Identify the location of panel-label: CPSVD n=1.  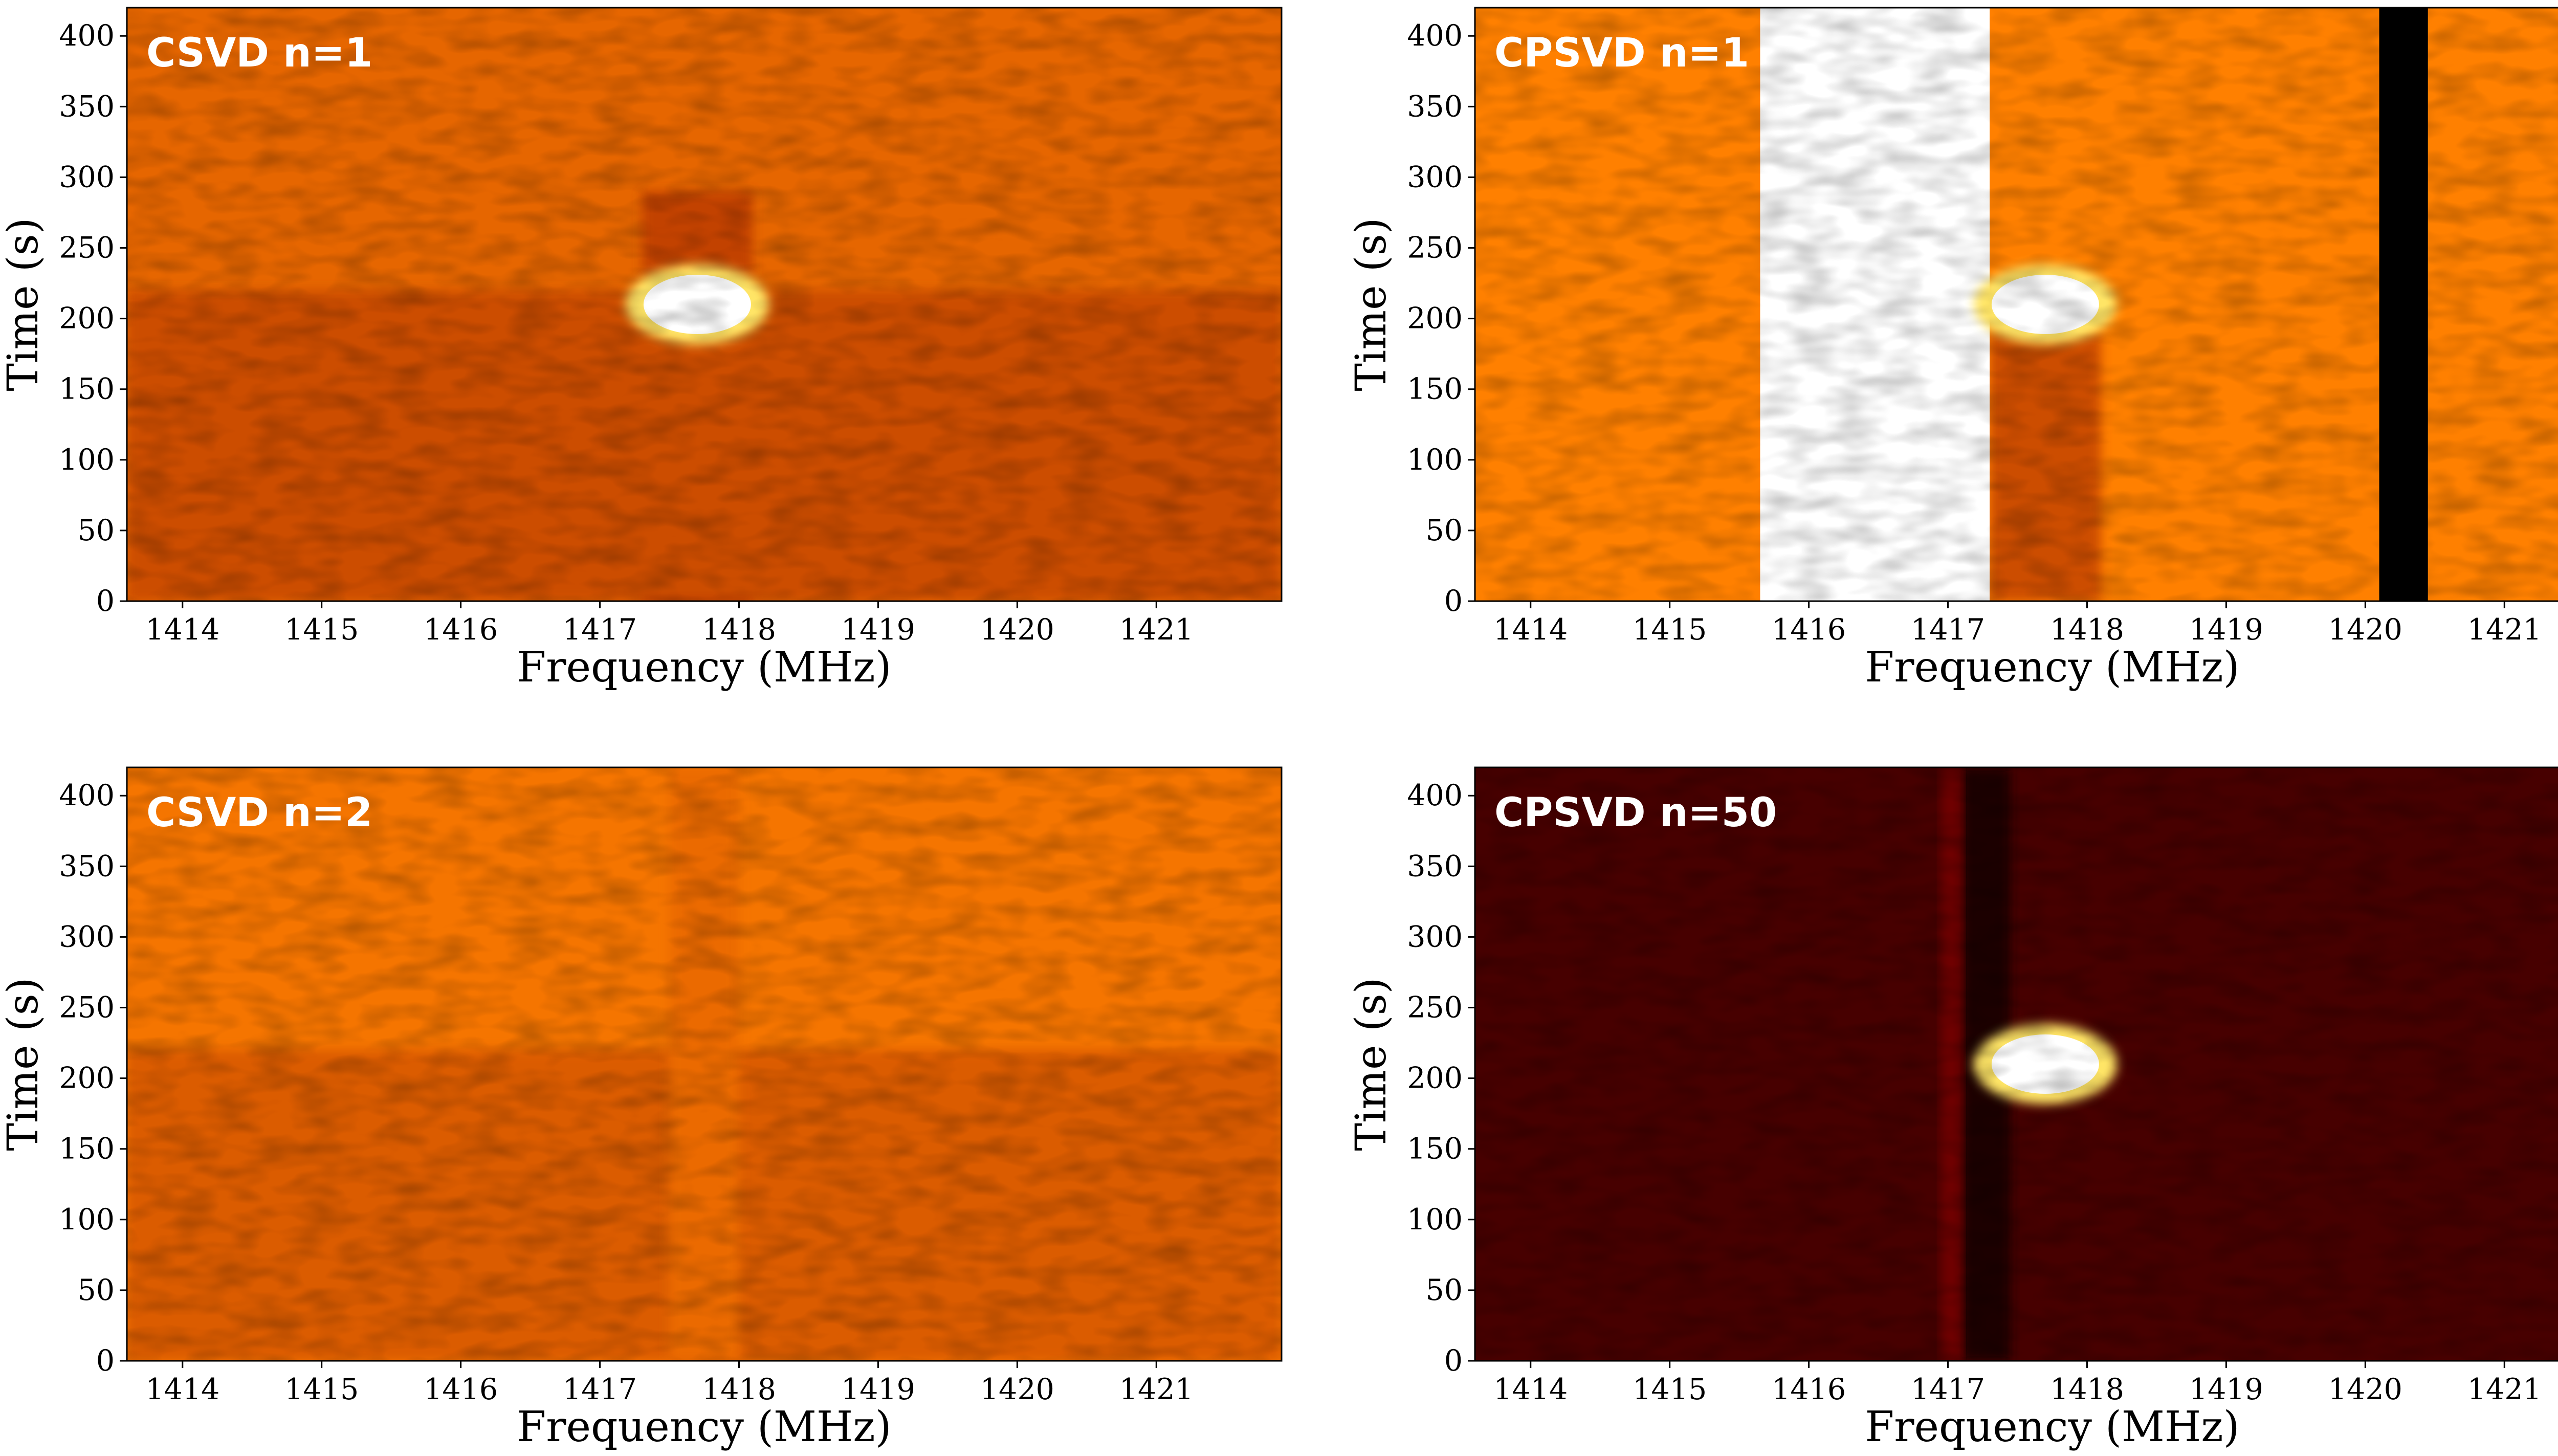
(1621, 53).